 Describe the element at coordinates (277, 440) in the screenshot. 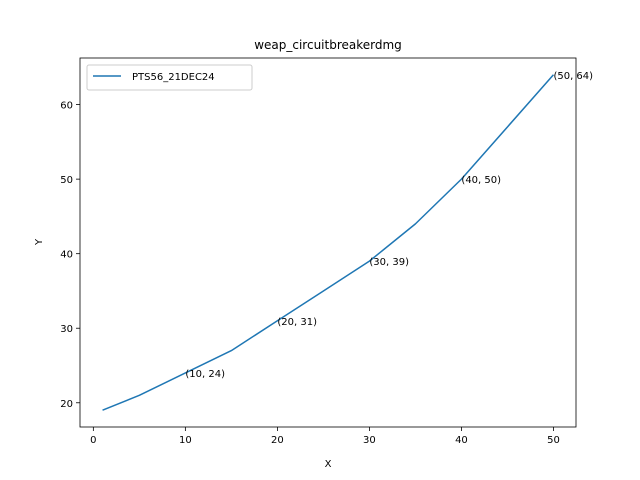

I see `x-tick-label: 20` at that location.